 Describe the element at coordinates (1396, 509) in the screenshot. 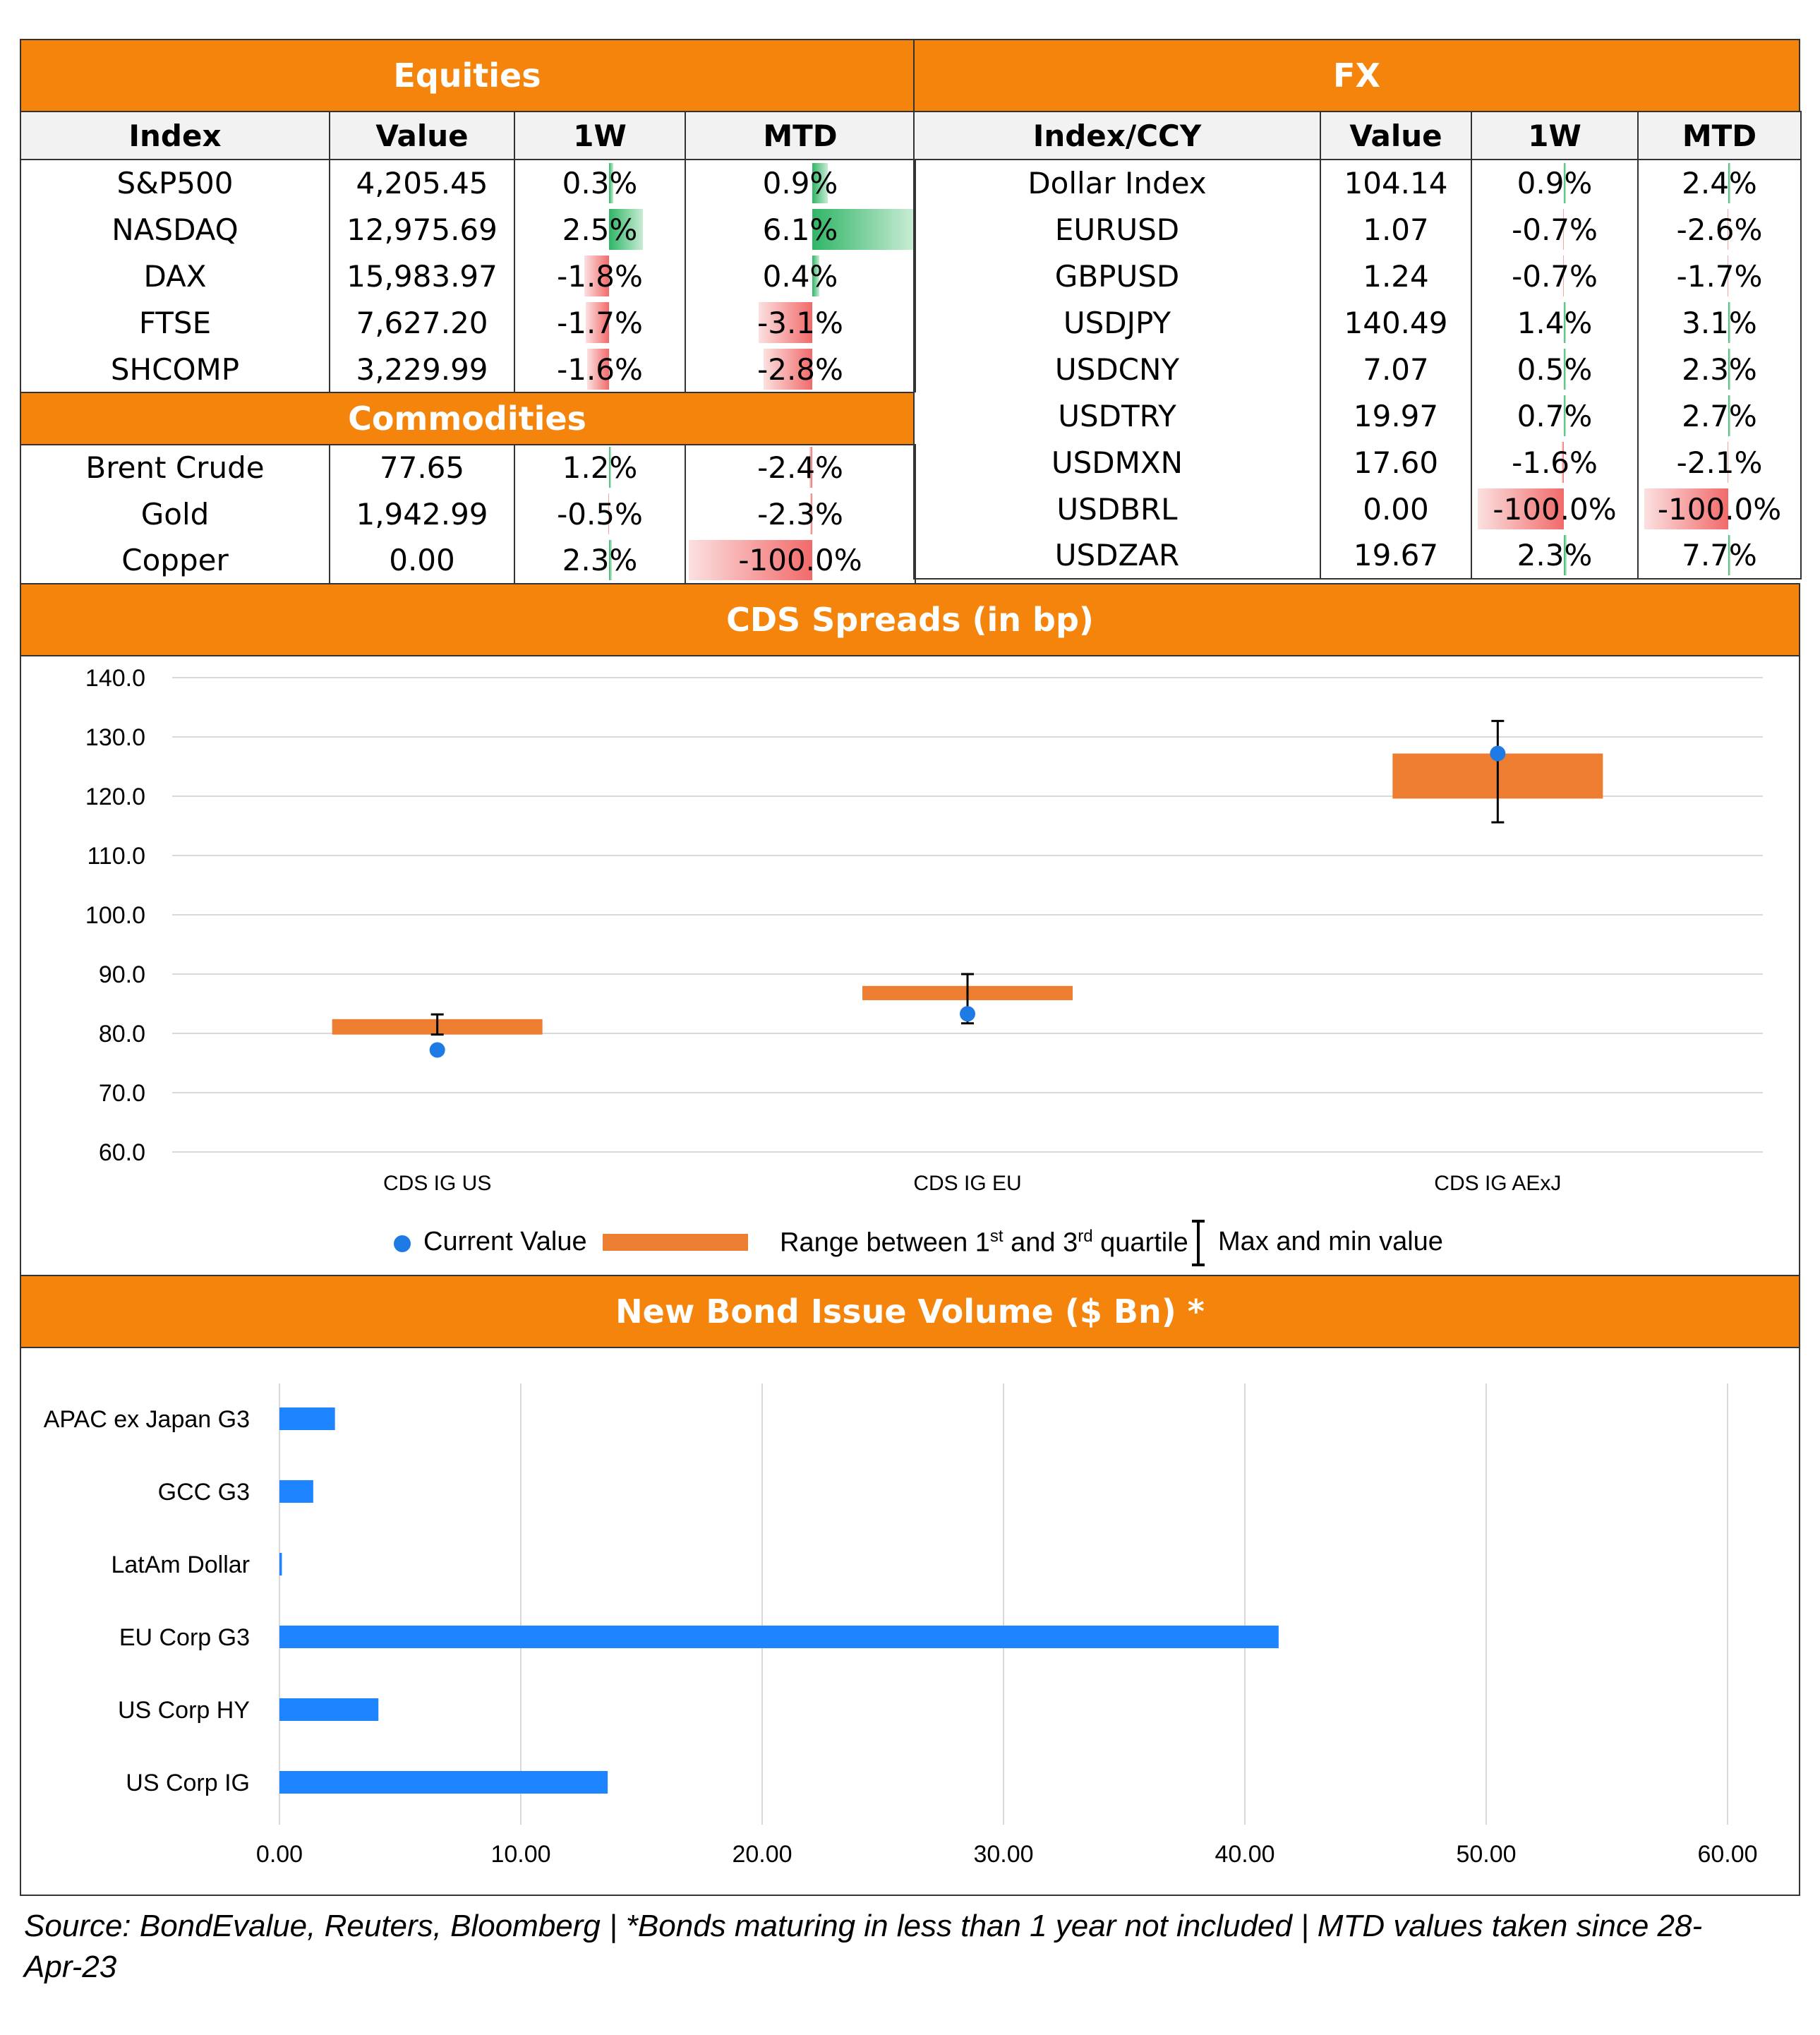

I see `fx-cell-value: 0.00` at that location.